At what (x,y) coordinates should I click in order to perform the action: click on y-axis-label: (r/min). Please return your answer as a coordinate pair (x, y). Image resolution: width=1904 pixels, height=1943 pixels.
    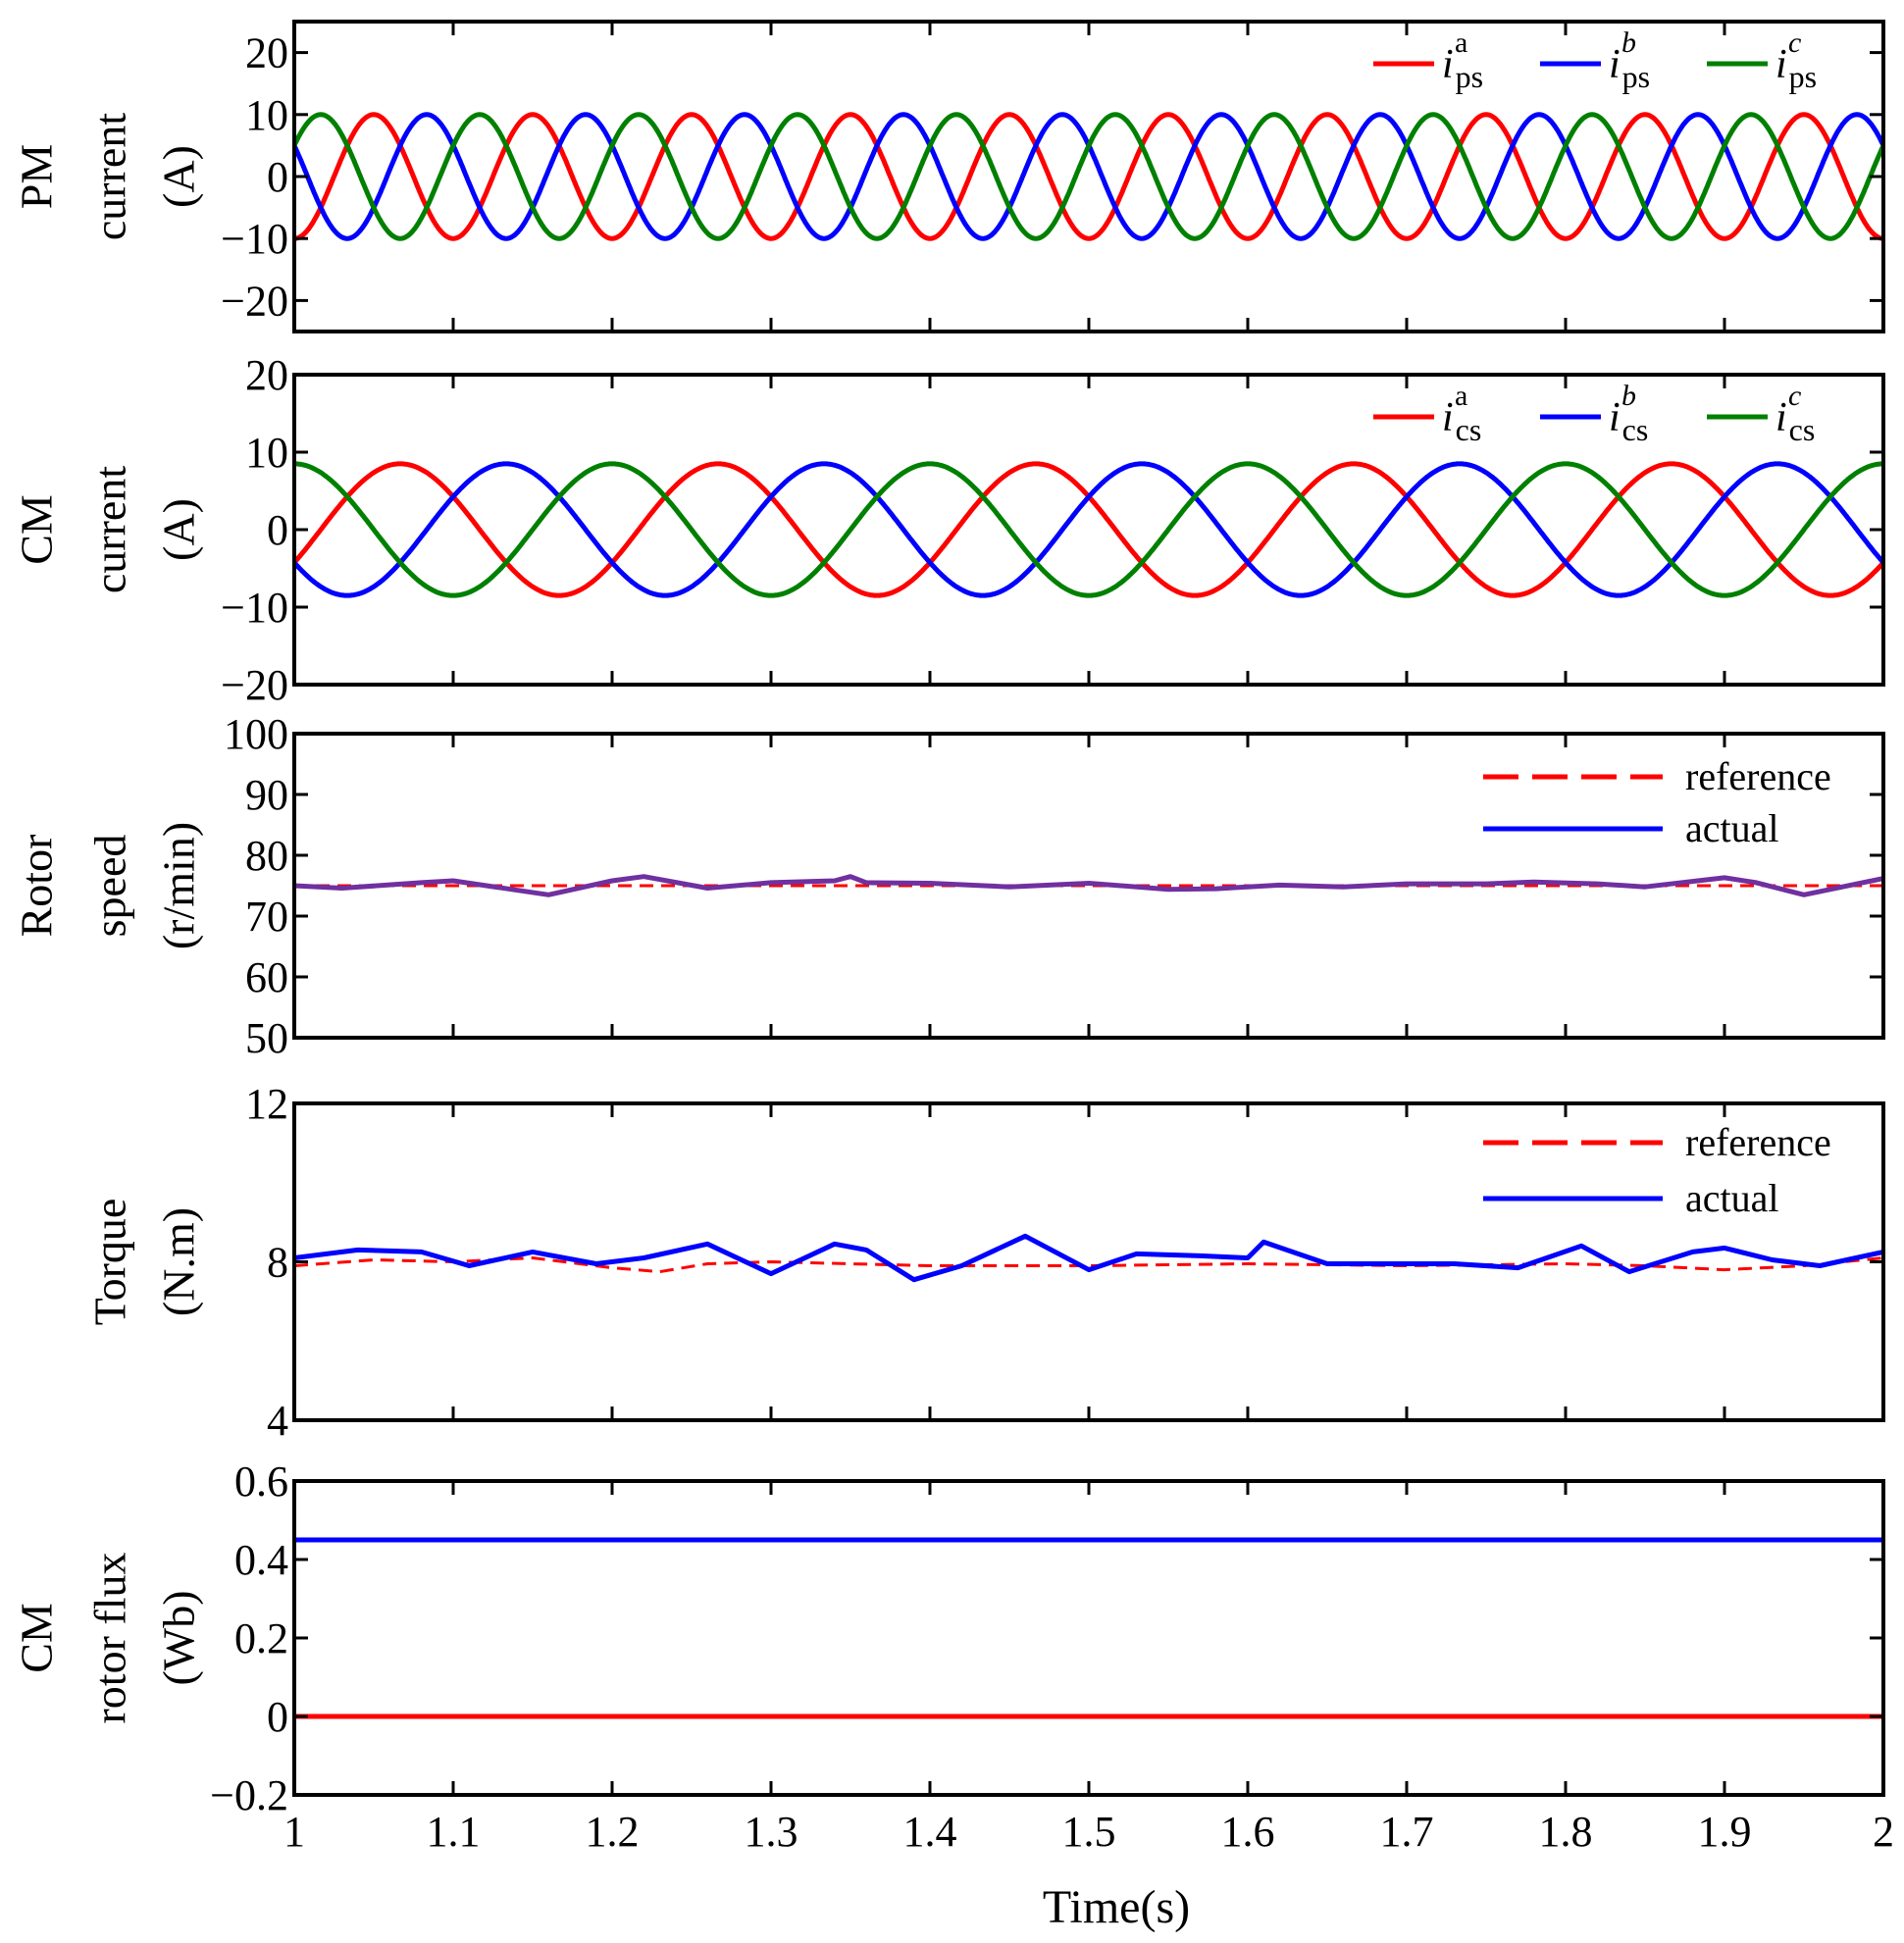
    Looking at the image, I should click on (179, 886).